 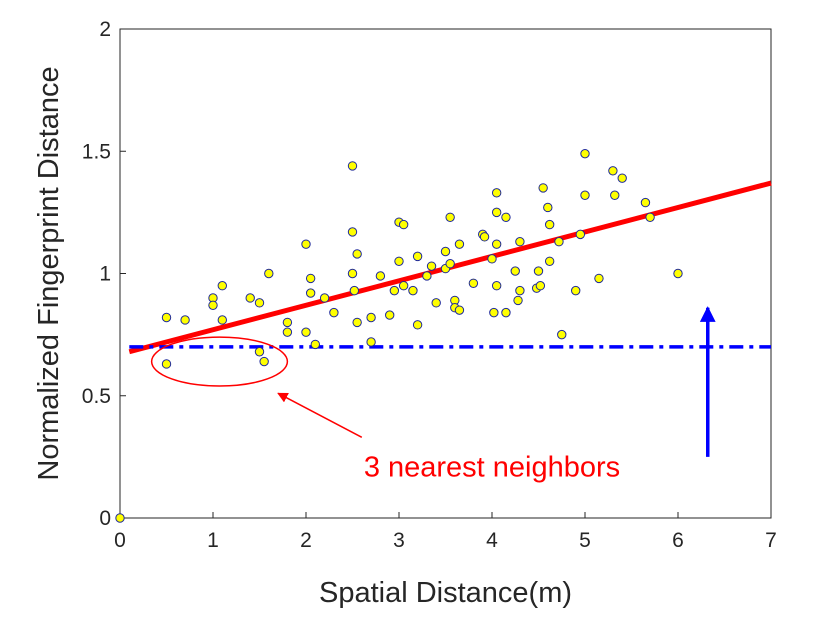 What do you see at coordinates (213, 540) in the screenshot?
I see `x-tick-label: 1` at bounding box center [213, 540].